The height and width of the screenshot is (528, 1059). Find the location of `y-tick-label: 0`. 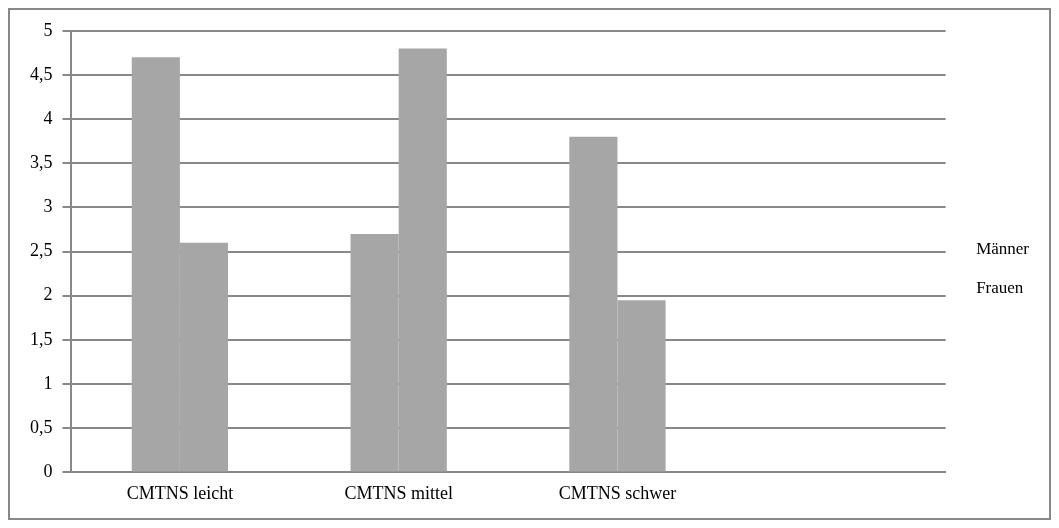

y-tick-label: 0 is located at coordinates (48, 471).